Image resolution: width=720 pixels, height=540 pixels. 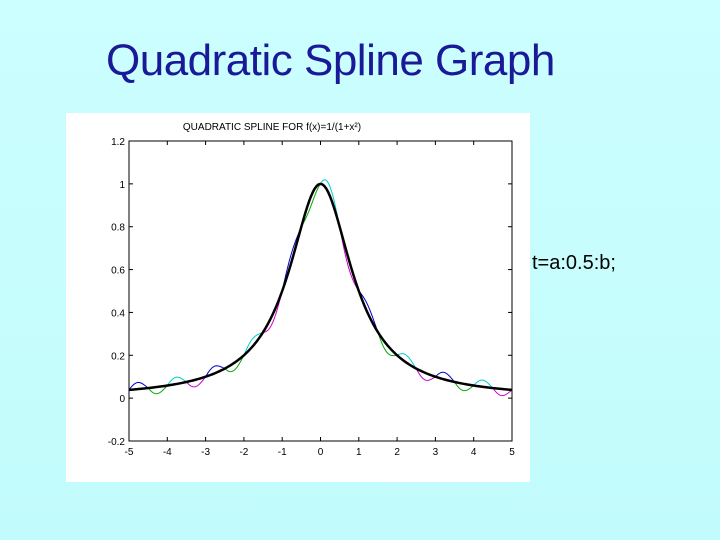 I want to click on x-tick-label: 5, so click(x=512, y=452).